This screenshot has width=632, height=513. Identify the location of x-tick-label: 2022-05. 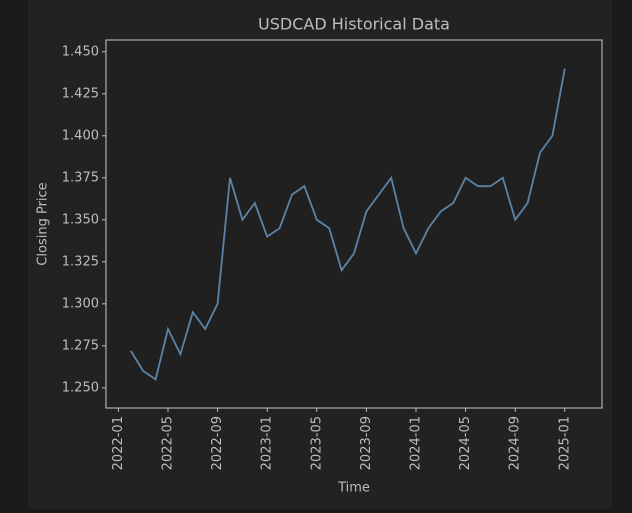
(168, 443).